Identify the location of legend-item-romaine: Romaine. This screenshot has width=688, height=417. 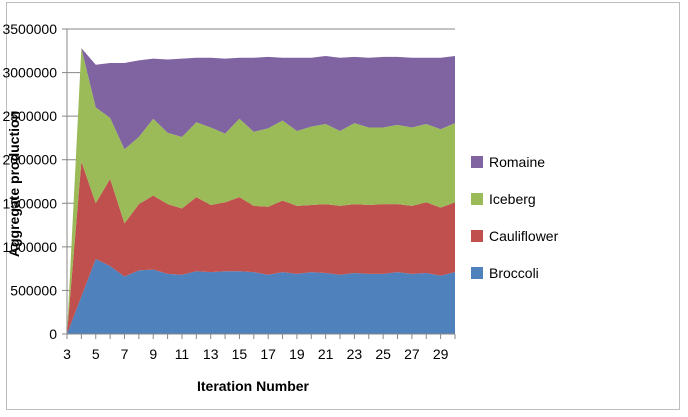
(508, 162).